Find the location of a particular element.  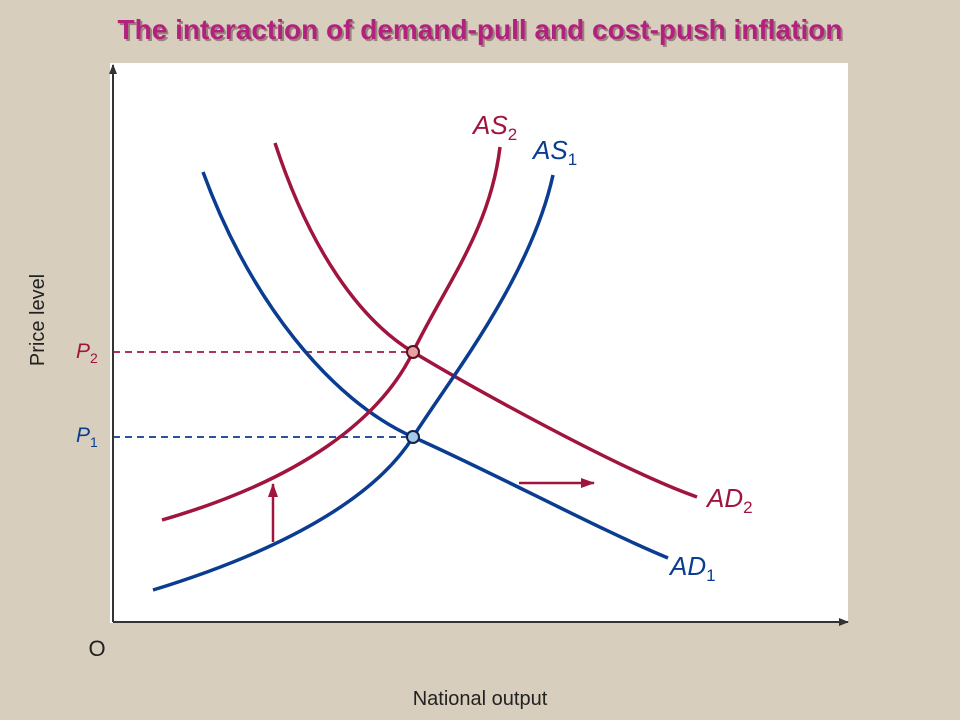

y-axis-label: Price level is located at coordinates (38, 320).